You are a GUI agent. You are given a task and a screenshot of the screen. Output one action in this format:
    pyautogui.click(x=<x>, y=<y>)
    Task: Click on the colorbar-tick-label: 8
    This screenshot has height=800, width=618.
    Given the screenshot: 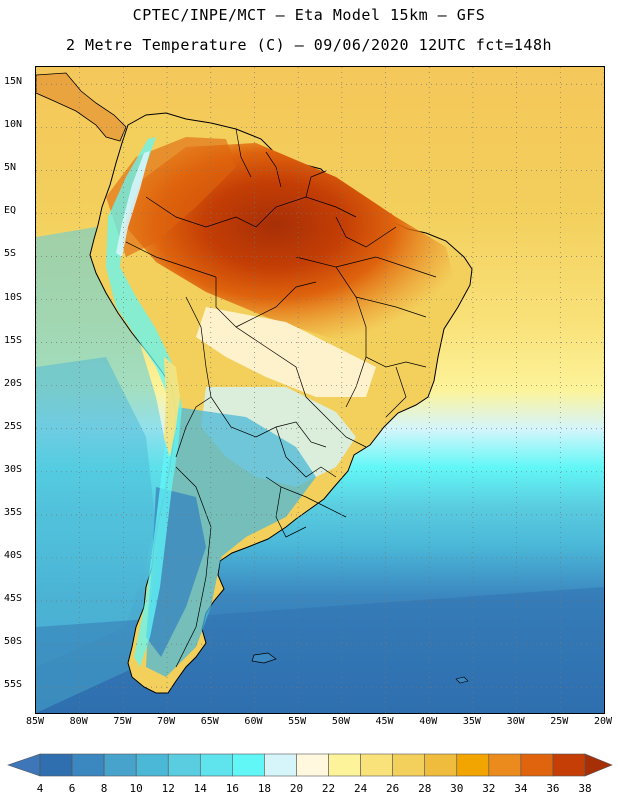 What is the action you would take?
    pyautogui.click(x=104, y=788)
    